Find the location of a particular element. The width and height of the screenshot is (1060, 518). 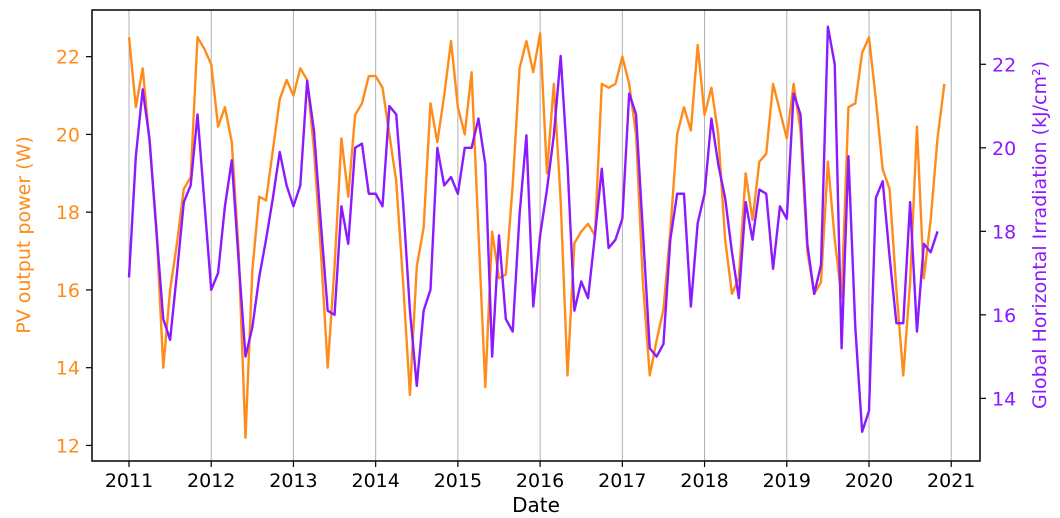

y-left-tick-label: 16 is located at coordinates (68, 291).